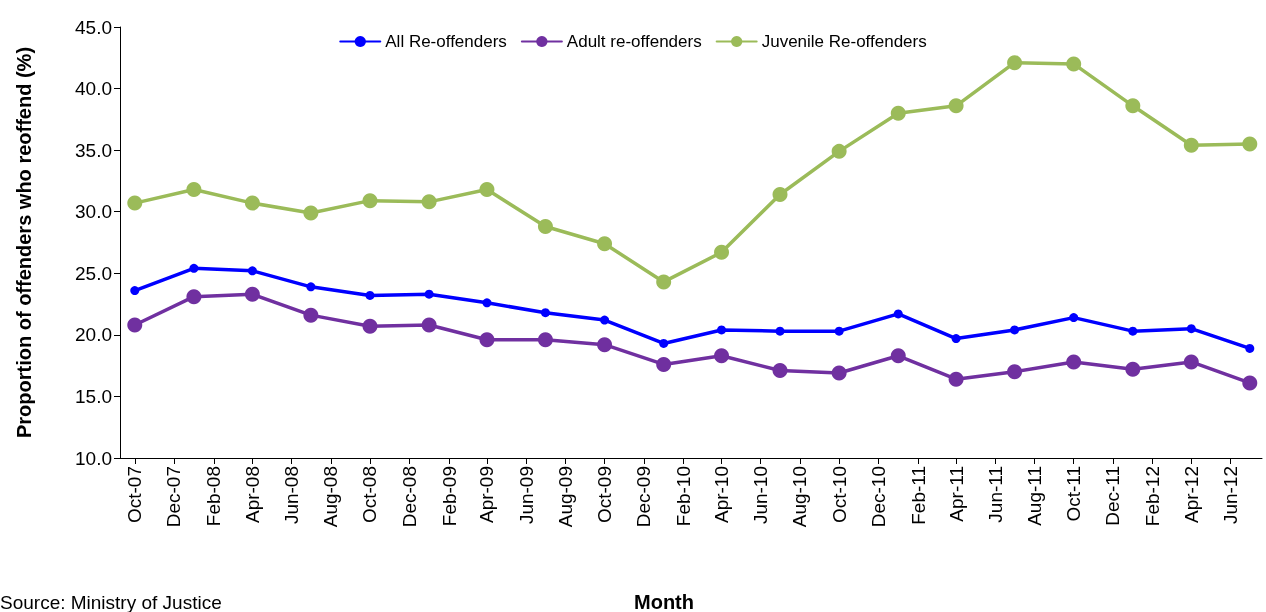 The height and width of the screenshot is (612, 1266). Describe the element at coordinates (93, 335) in the screenshot. I see `y-tick-label: 20.0` at that location.